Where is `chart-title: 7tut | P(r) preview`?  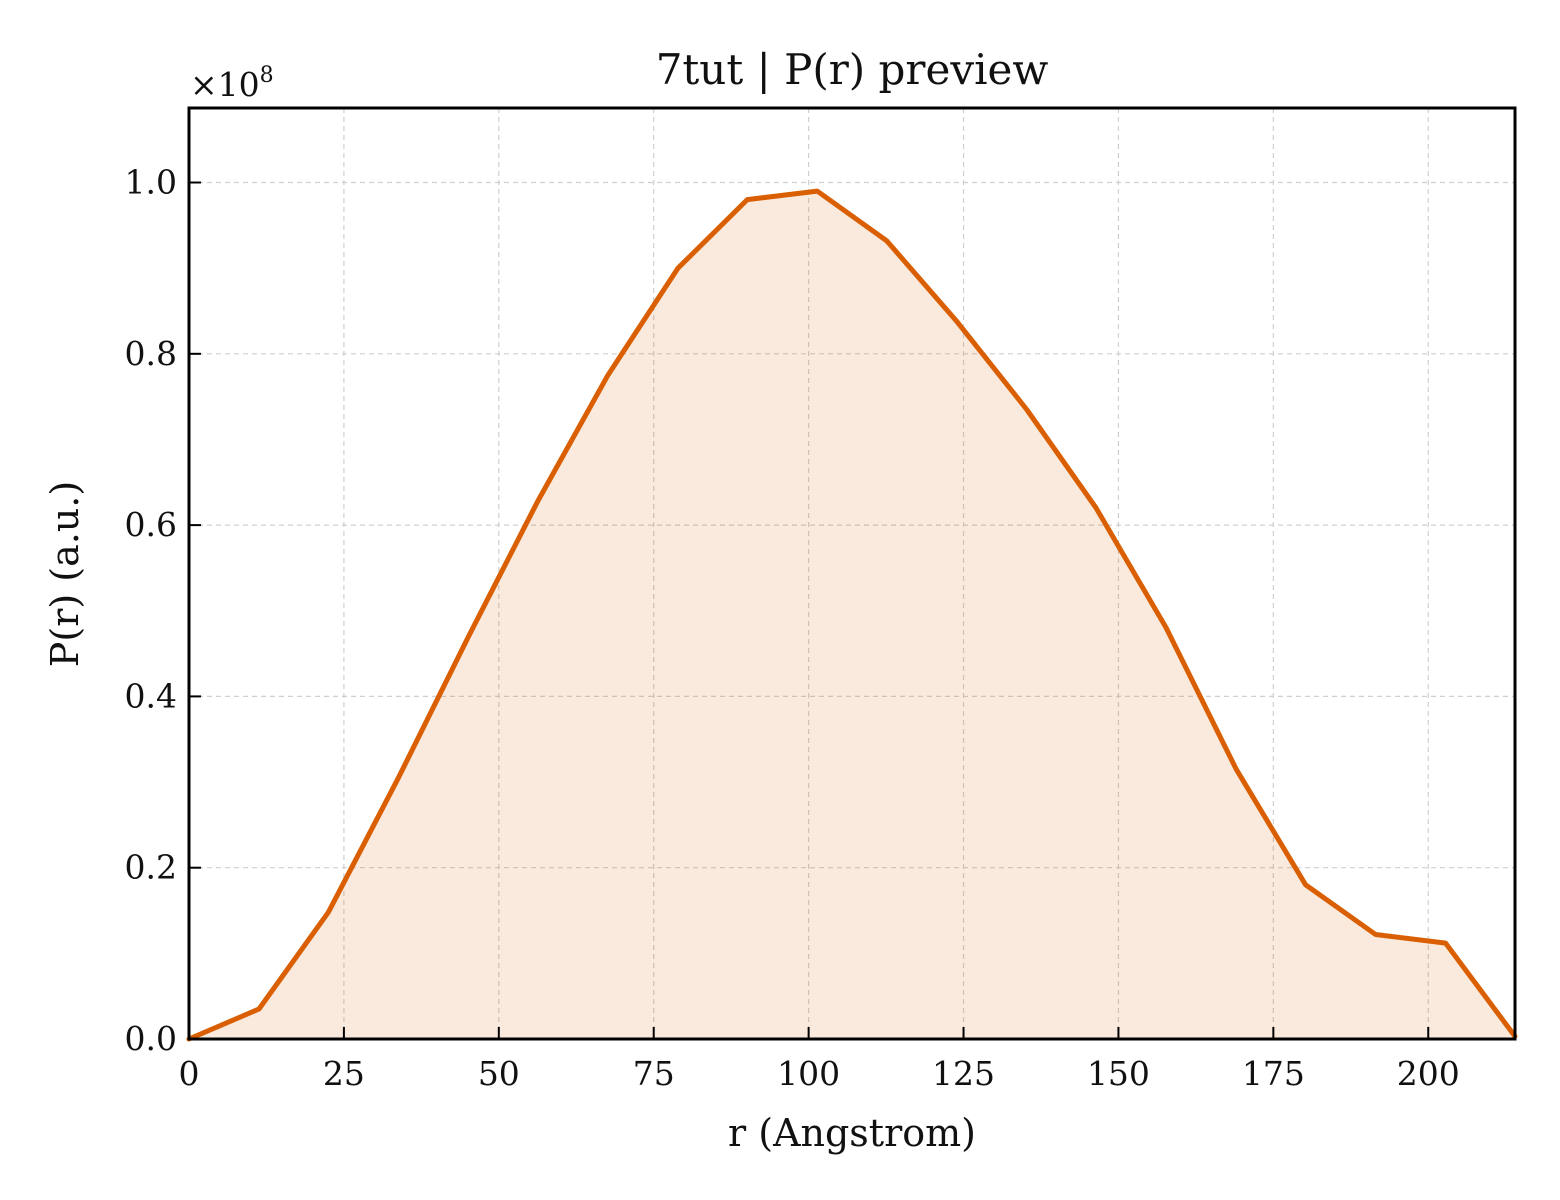 chart-title: 7tut | P(r) preview is located at coordinates (852, 69).